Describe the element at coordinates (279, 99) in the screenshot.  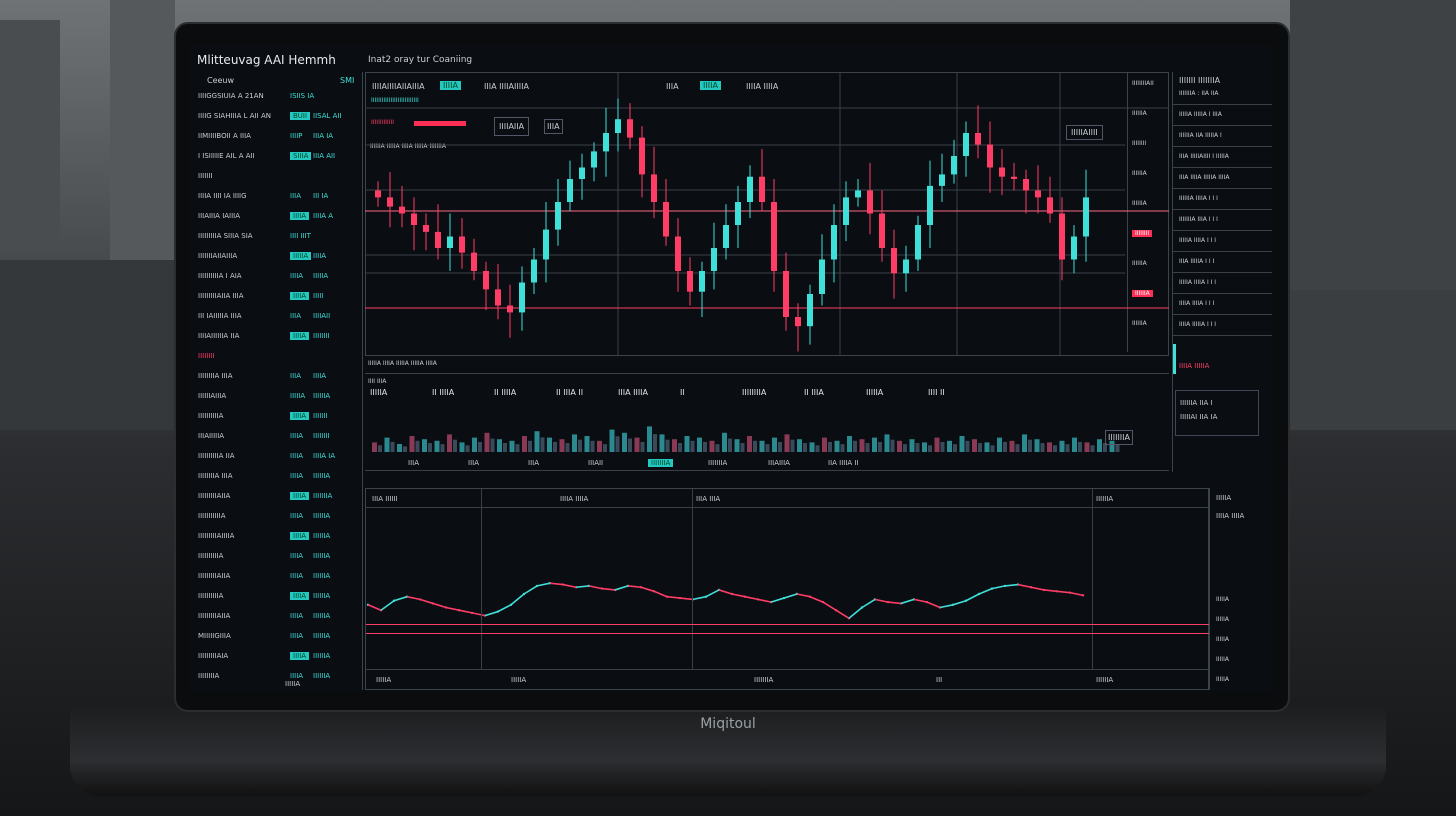
I see `watchlist-row: IIIIGGSIUIA A 21AN ISIIS IA` at that location.